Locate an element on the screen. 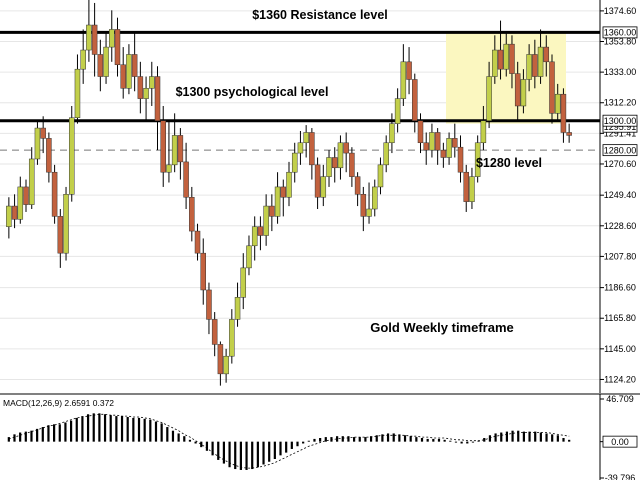 This screenshot has width=640, height=480. macd-label: MACD(12,26,9) 2.6591 0.372 is located at coordinates (58, 403).